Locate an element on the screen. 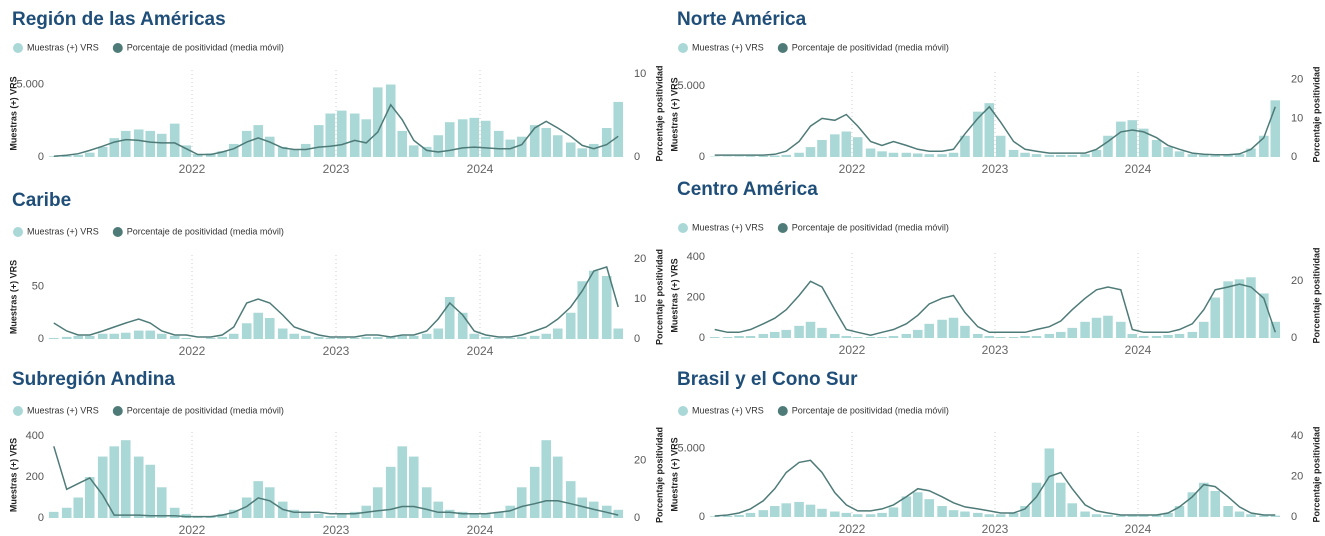 The height and width of the screenshot is (536, 1325). y-tick-label: 400 is located at coordinates (35, 436).